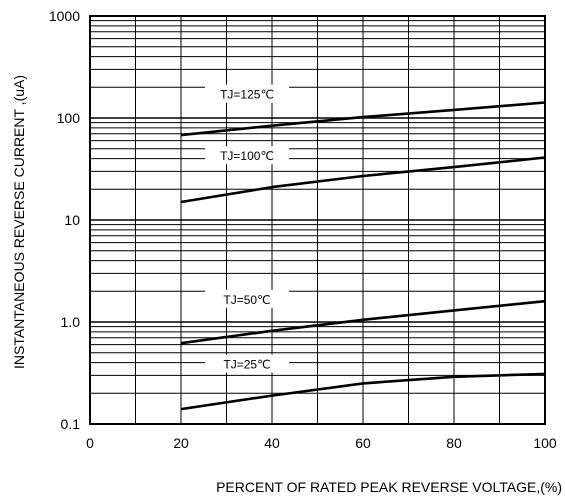 This screenshot has width=565, height=500. What do you see at coordinates (454, 443) in the screenshot?
I see `x-tick-label: 80` at bounding box center [454, 443].